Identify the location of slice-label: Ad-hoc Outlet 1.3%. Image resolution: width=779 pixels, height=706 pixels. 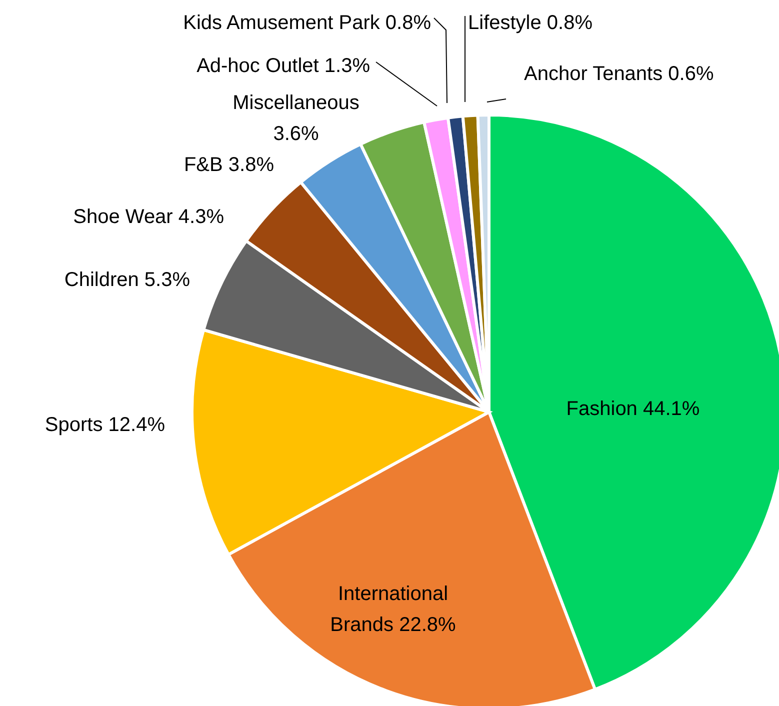
(283, 66).